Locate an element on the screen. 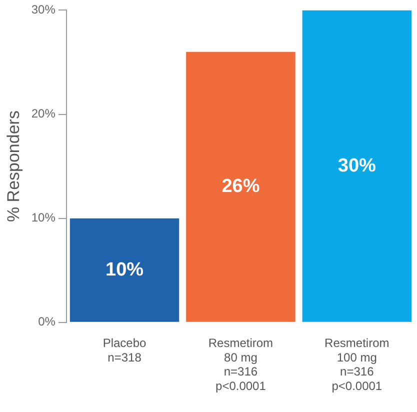 This screenshot has height=412, width=417. data-label: 10% is located at coordinates (125, 269).